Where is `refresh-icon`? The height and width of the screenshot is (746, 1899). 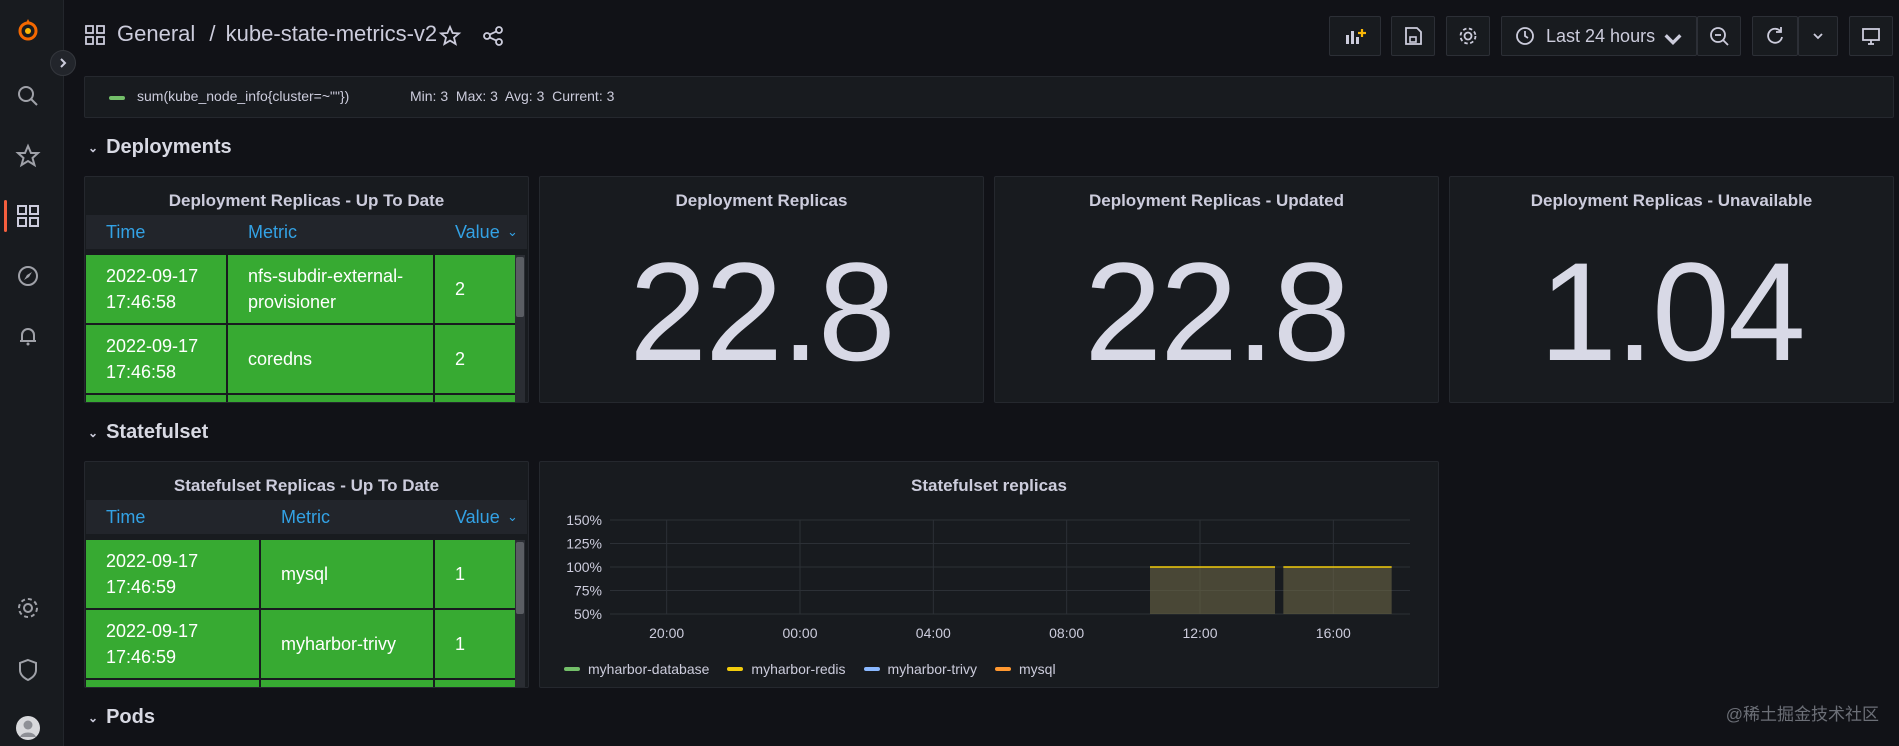 refresh-icon is located at coordinates (1775, 35).